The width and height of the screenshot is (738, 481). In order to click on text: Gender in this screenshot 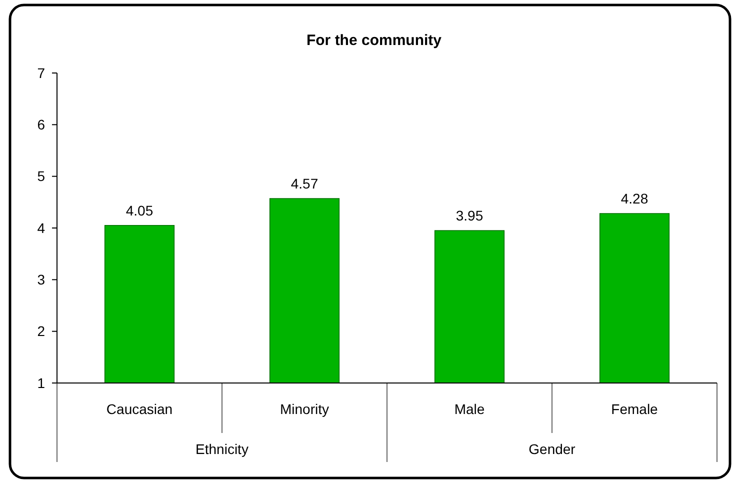, I will do `click(552, 448)`.